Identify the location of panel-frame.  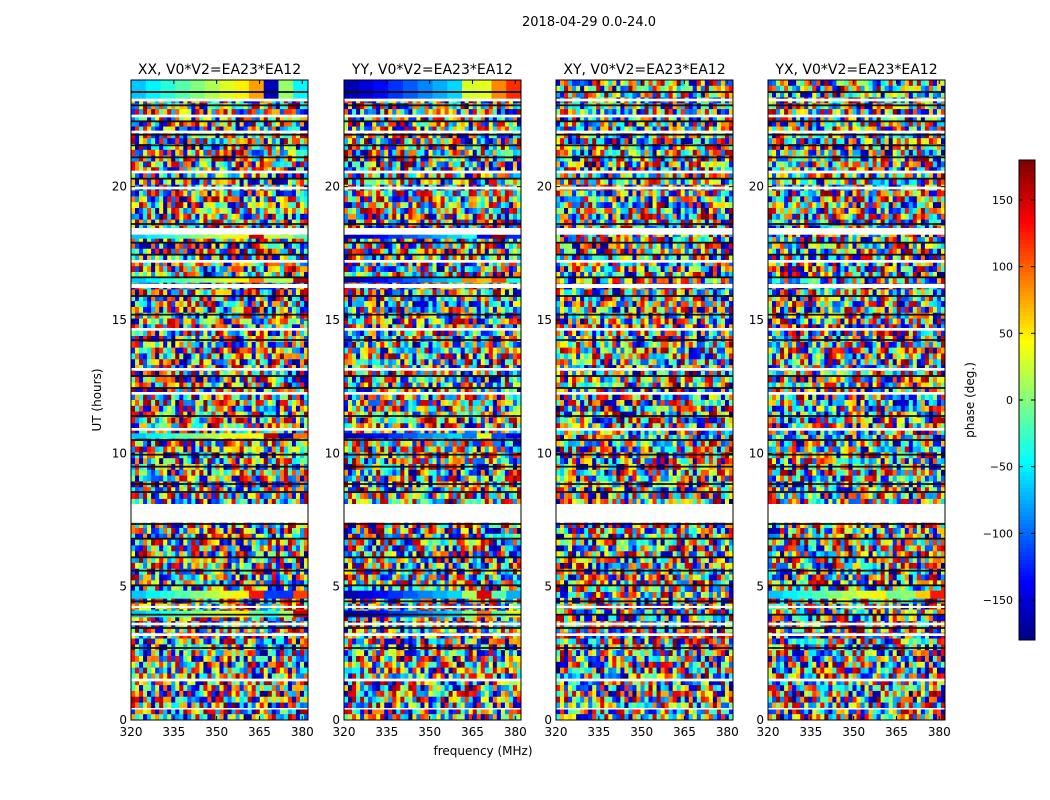
(432, 400).